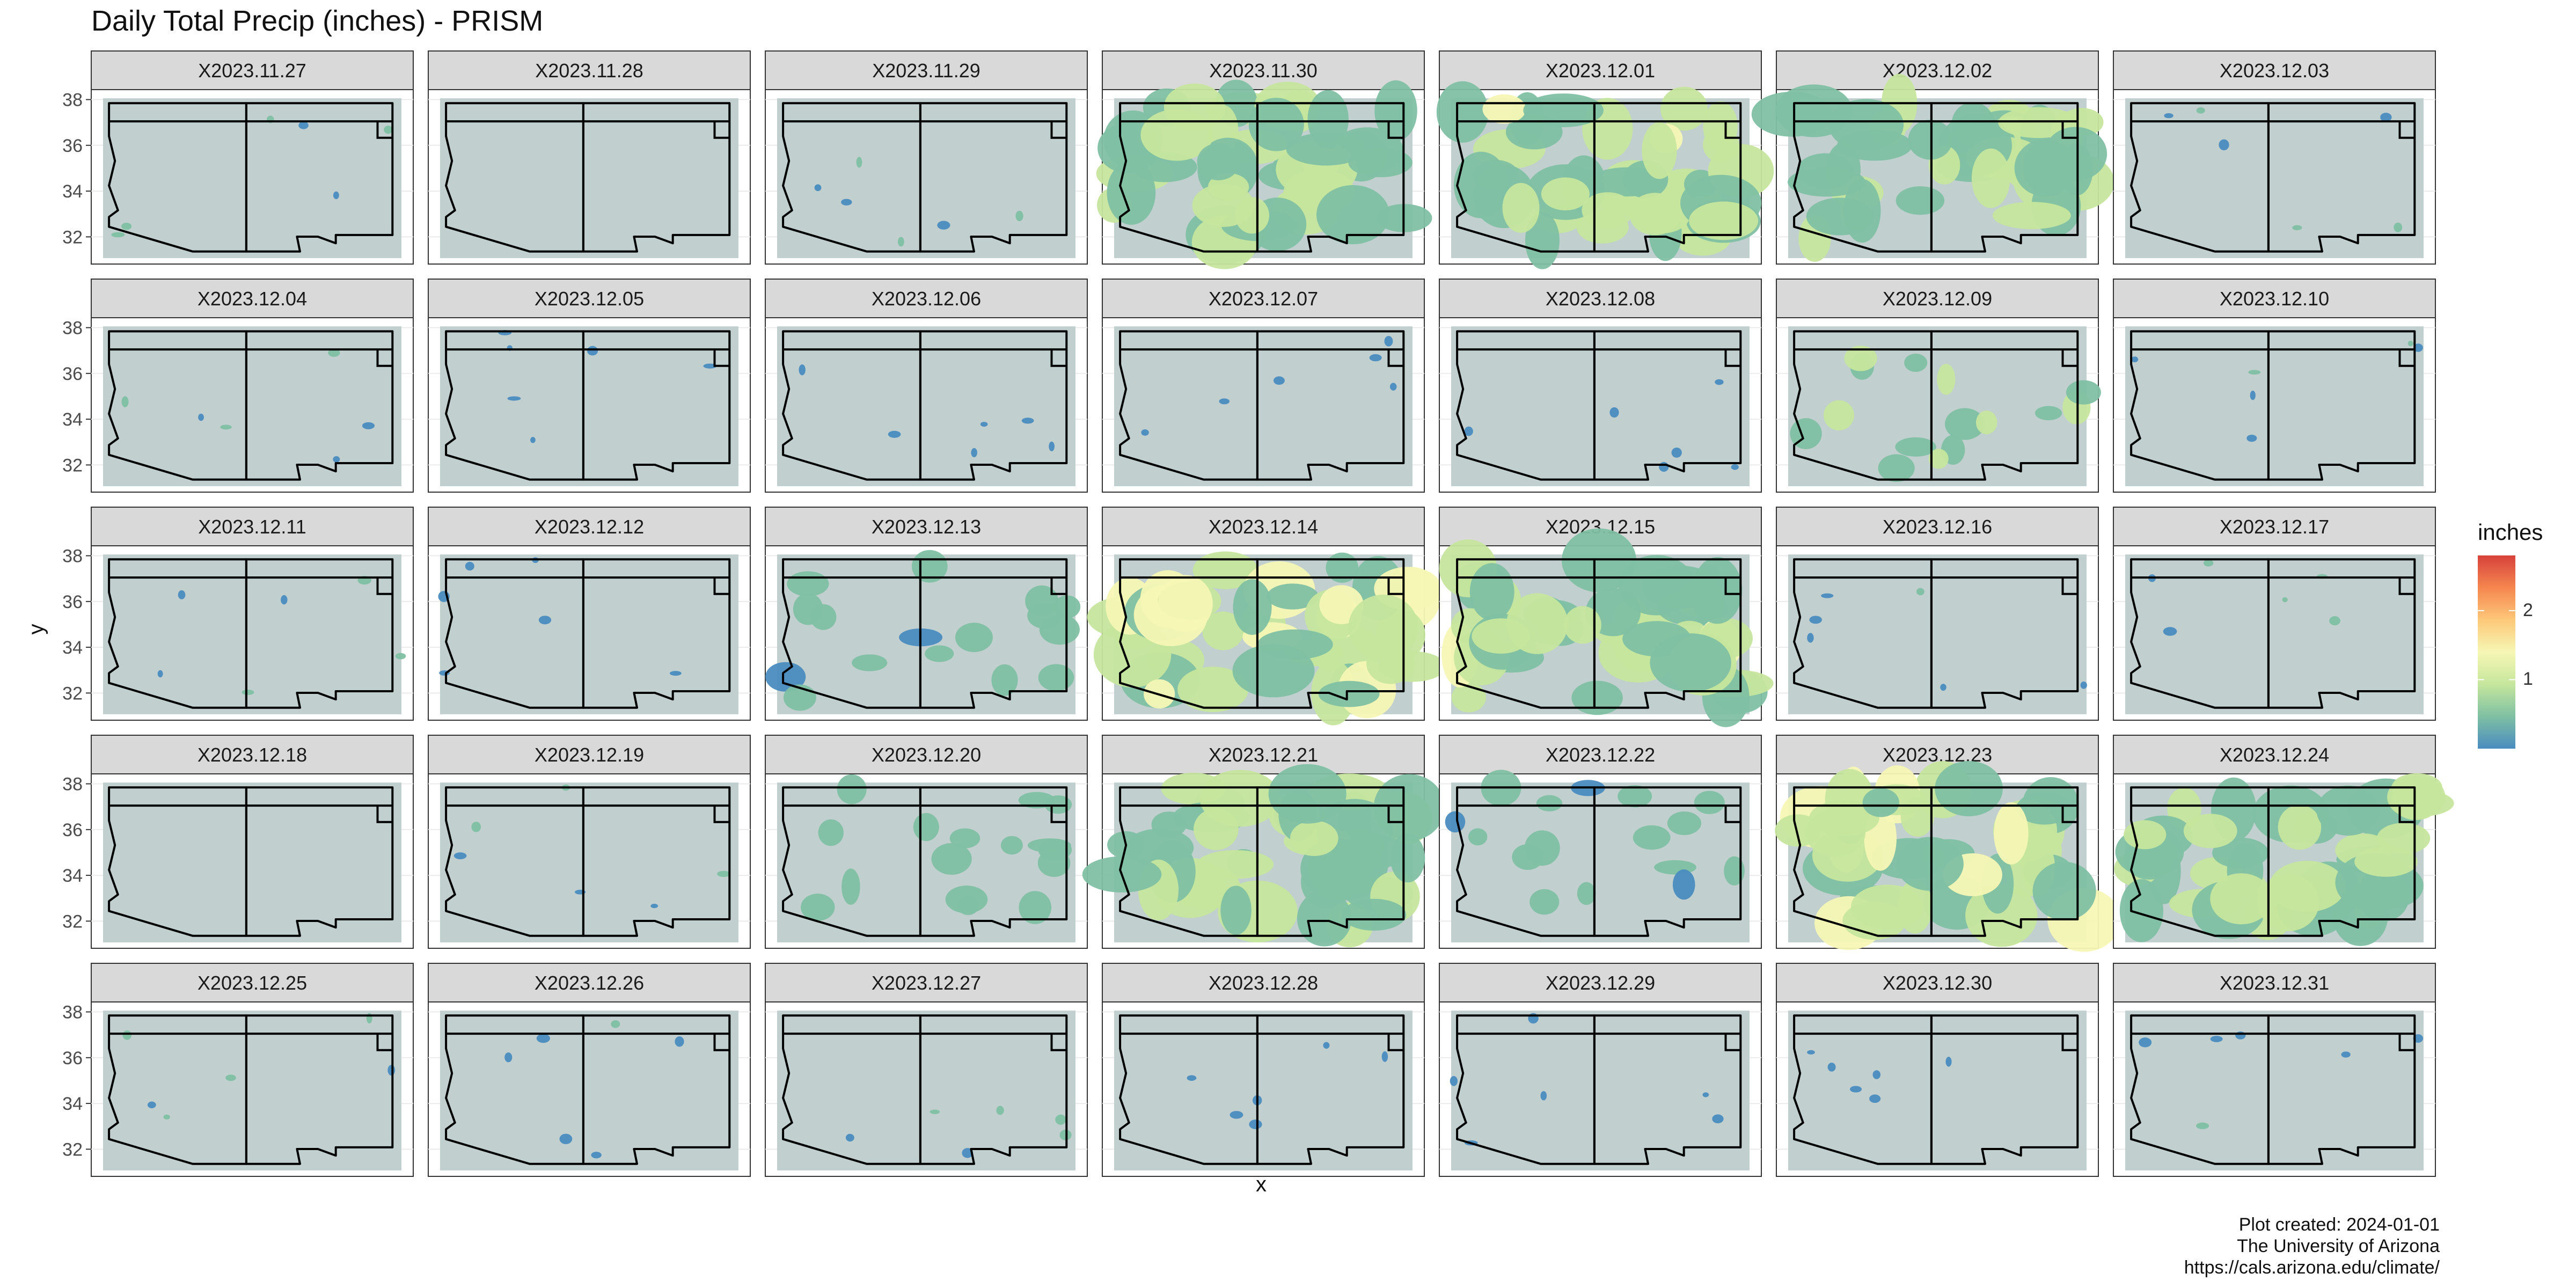  What do you see at coordinates (1605, 159) in the screenshot?
I see `facet-panel: X2023.12.01` at bounding box center [1605, 159].